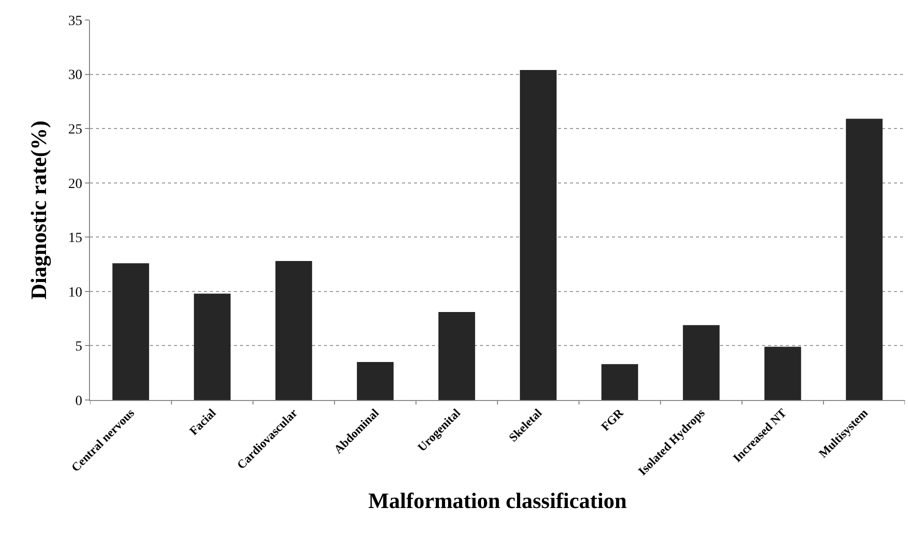  What do you see at coordinates (75, 130) in the screenshot?
I see `y-tick-label: 25` at bounding box center [75, 130].